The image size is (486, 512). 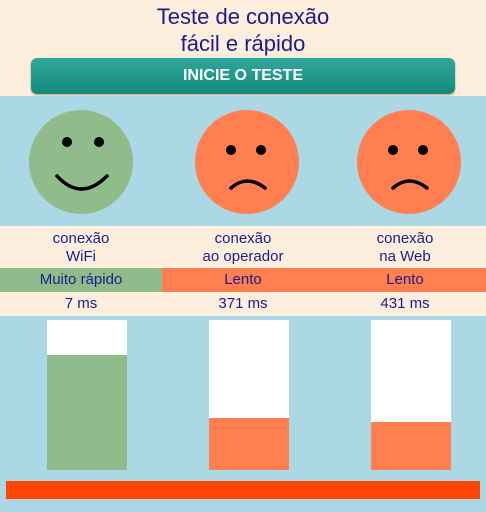 I want to click on connection-label-web: conexão na Web, so click(x=405, y=248).